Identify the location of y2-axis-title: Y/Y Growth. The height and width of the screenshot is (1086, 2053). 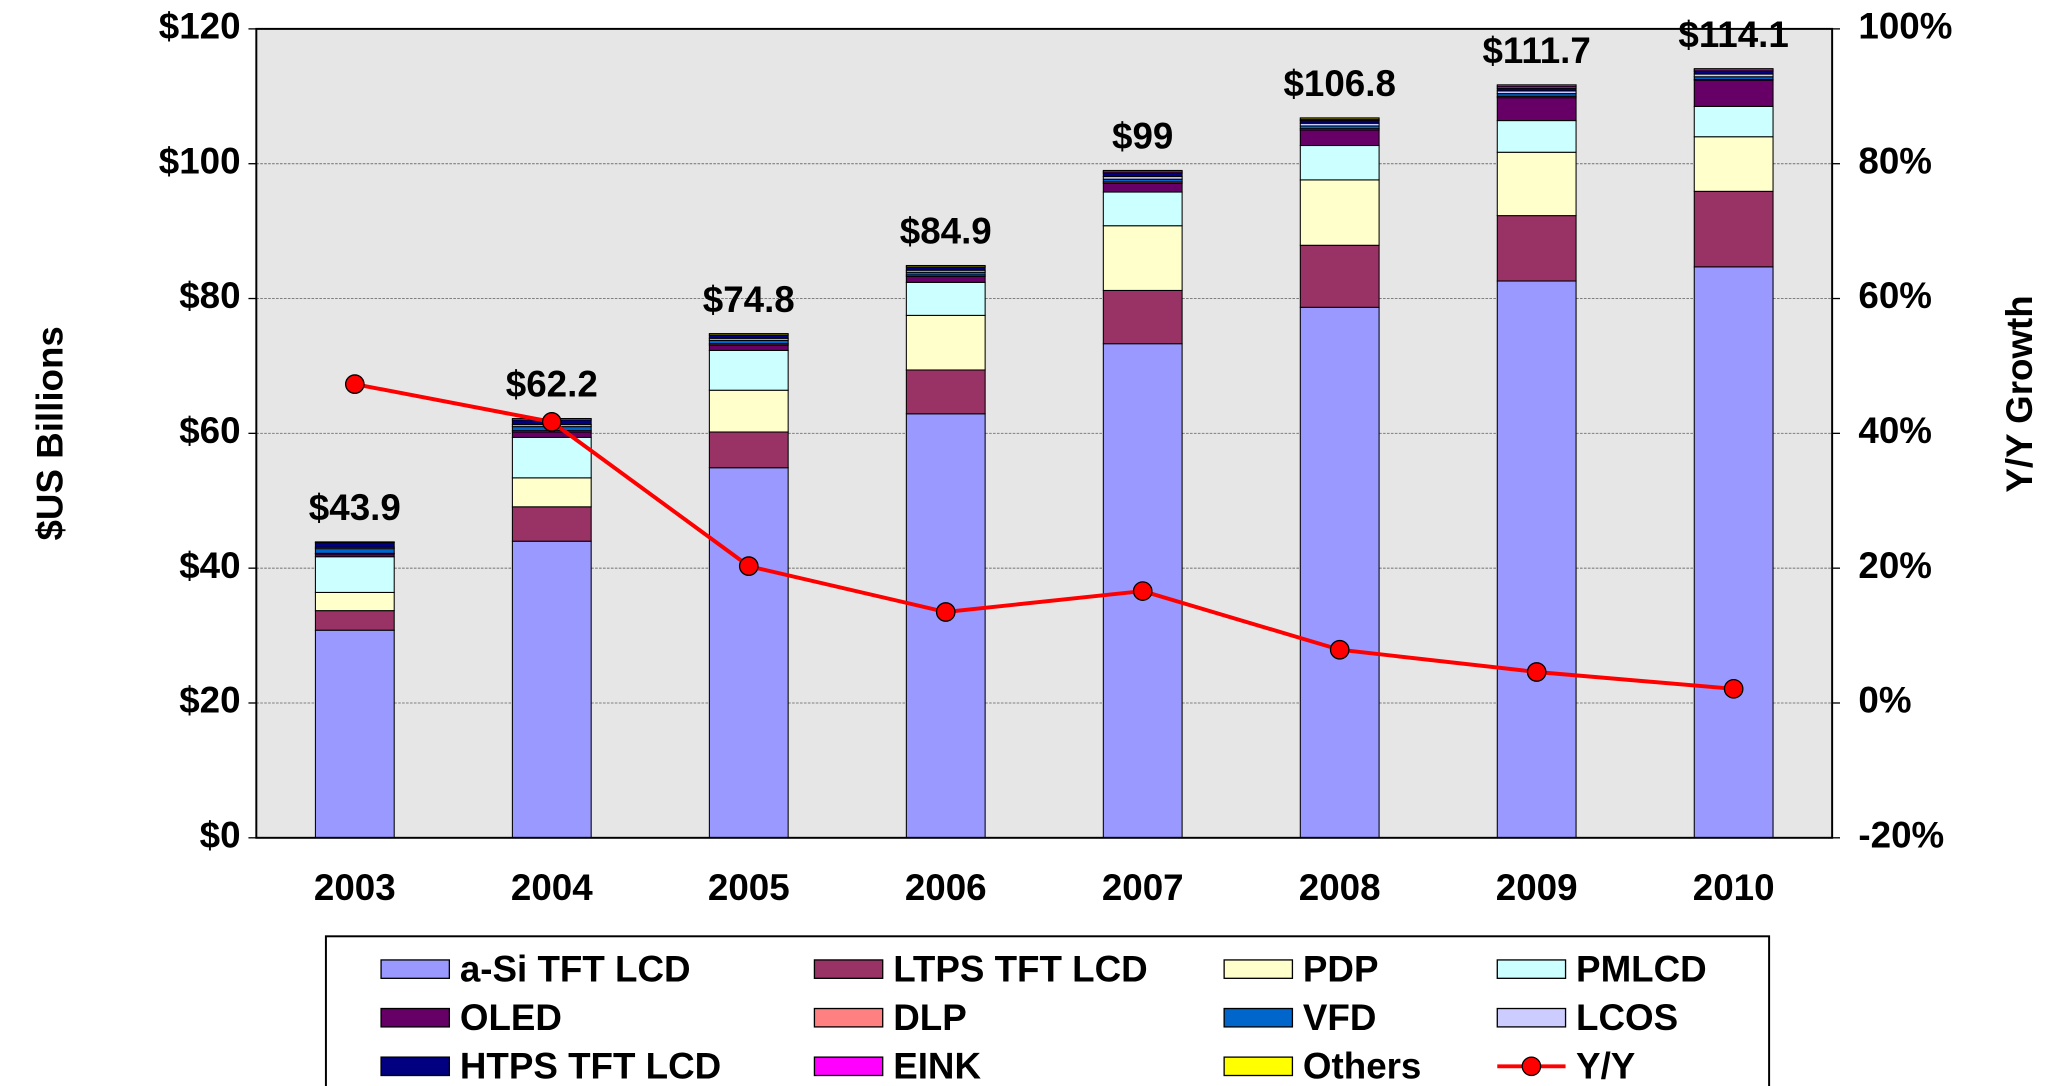
(2019, 393).